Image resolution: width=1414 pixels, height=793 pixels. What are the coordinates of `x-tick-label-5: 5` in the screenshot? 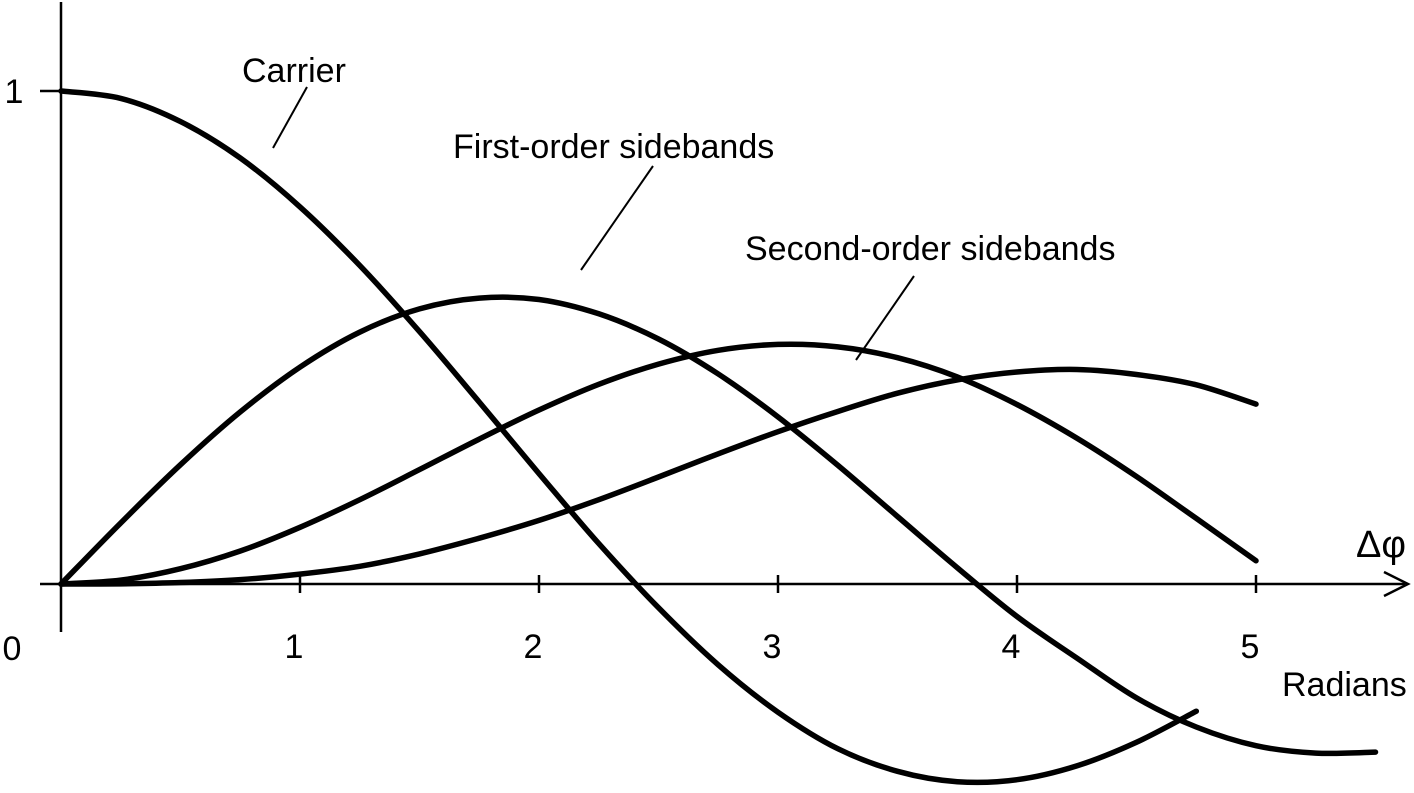 It's located at (1250, 647).